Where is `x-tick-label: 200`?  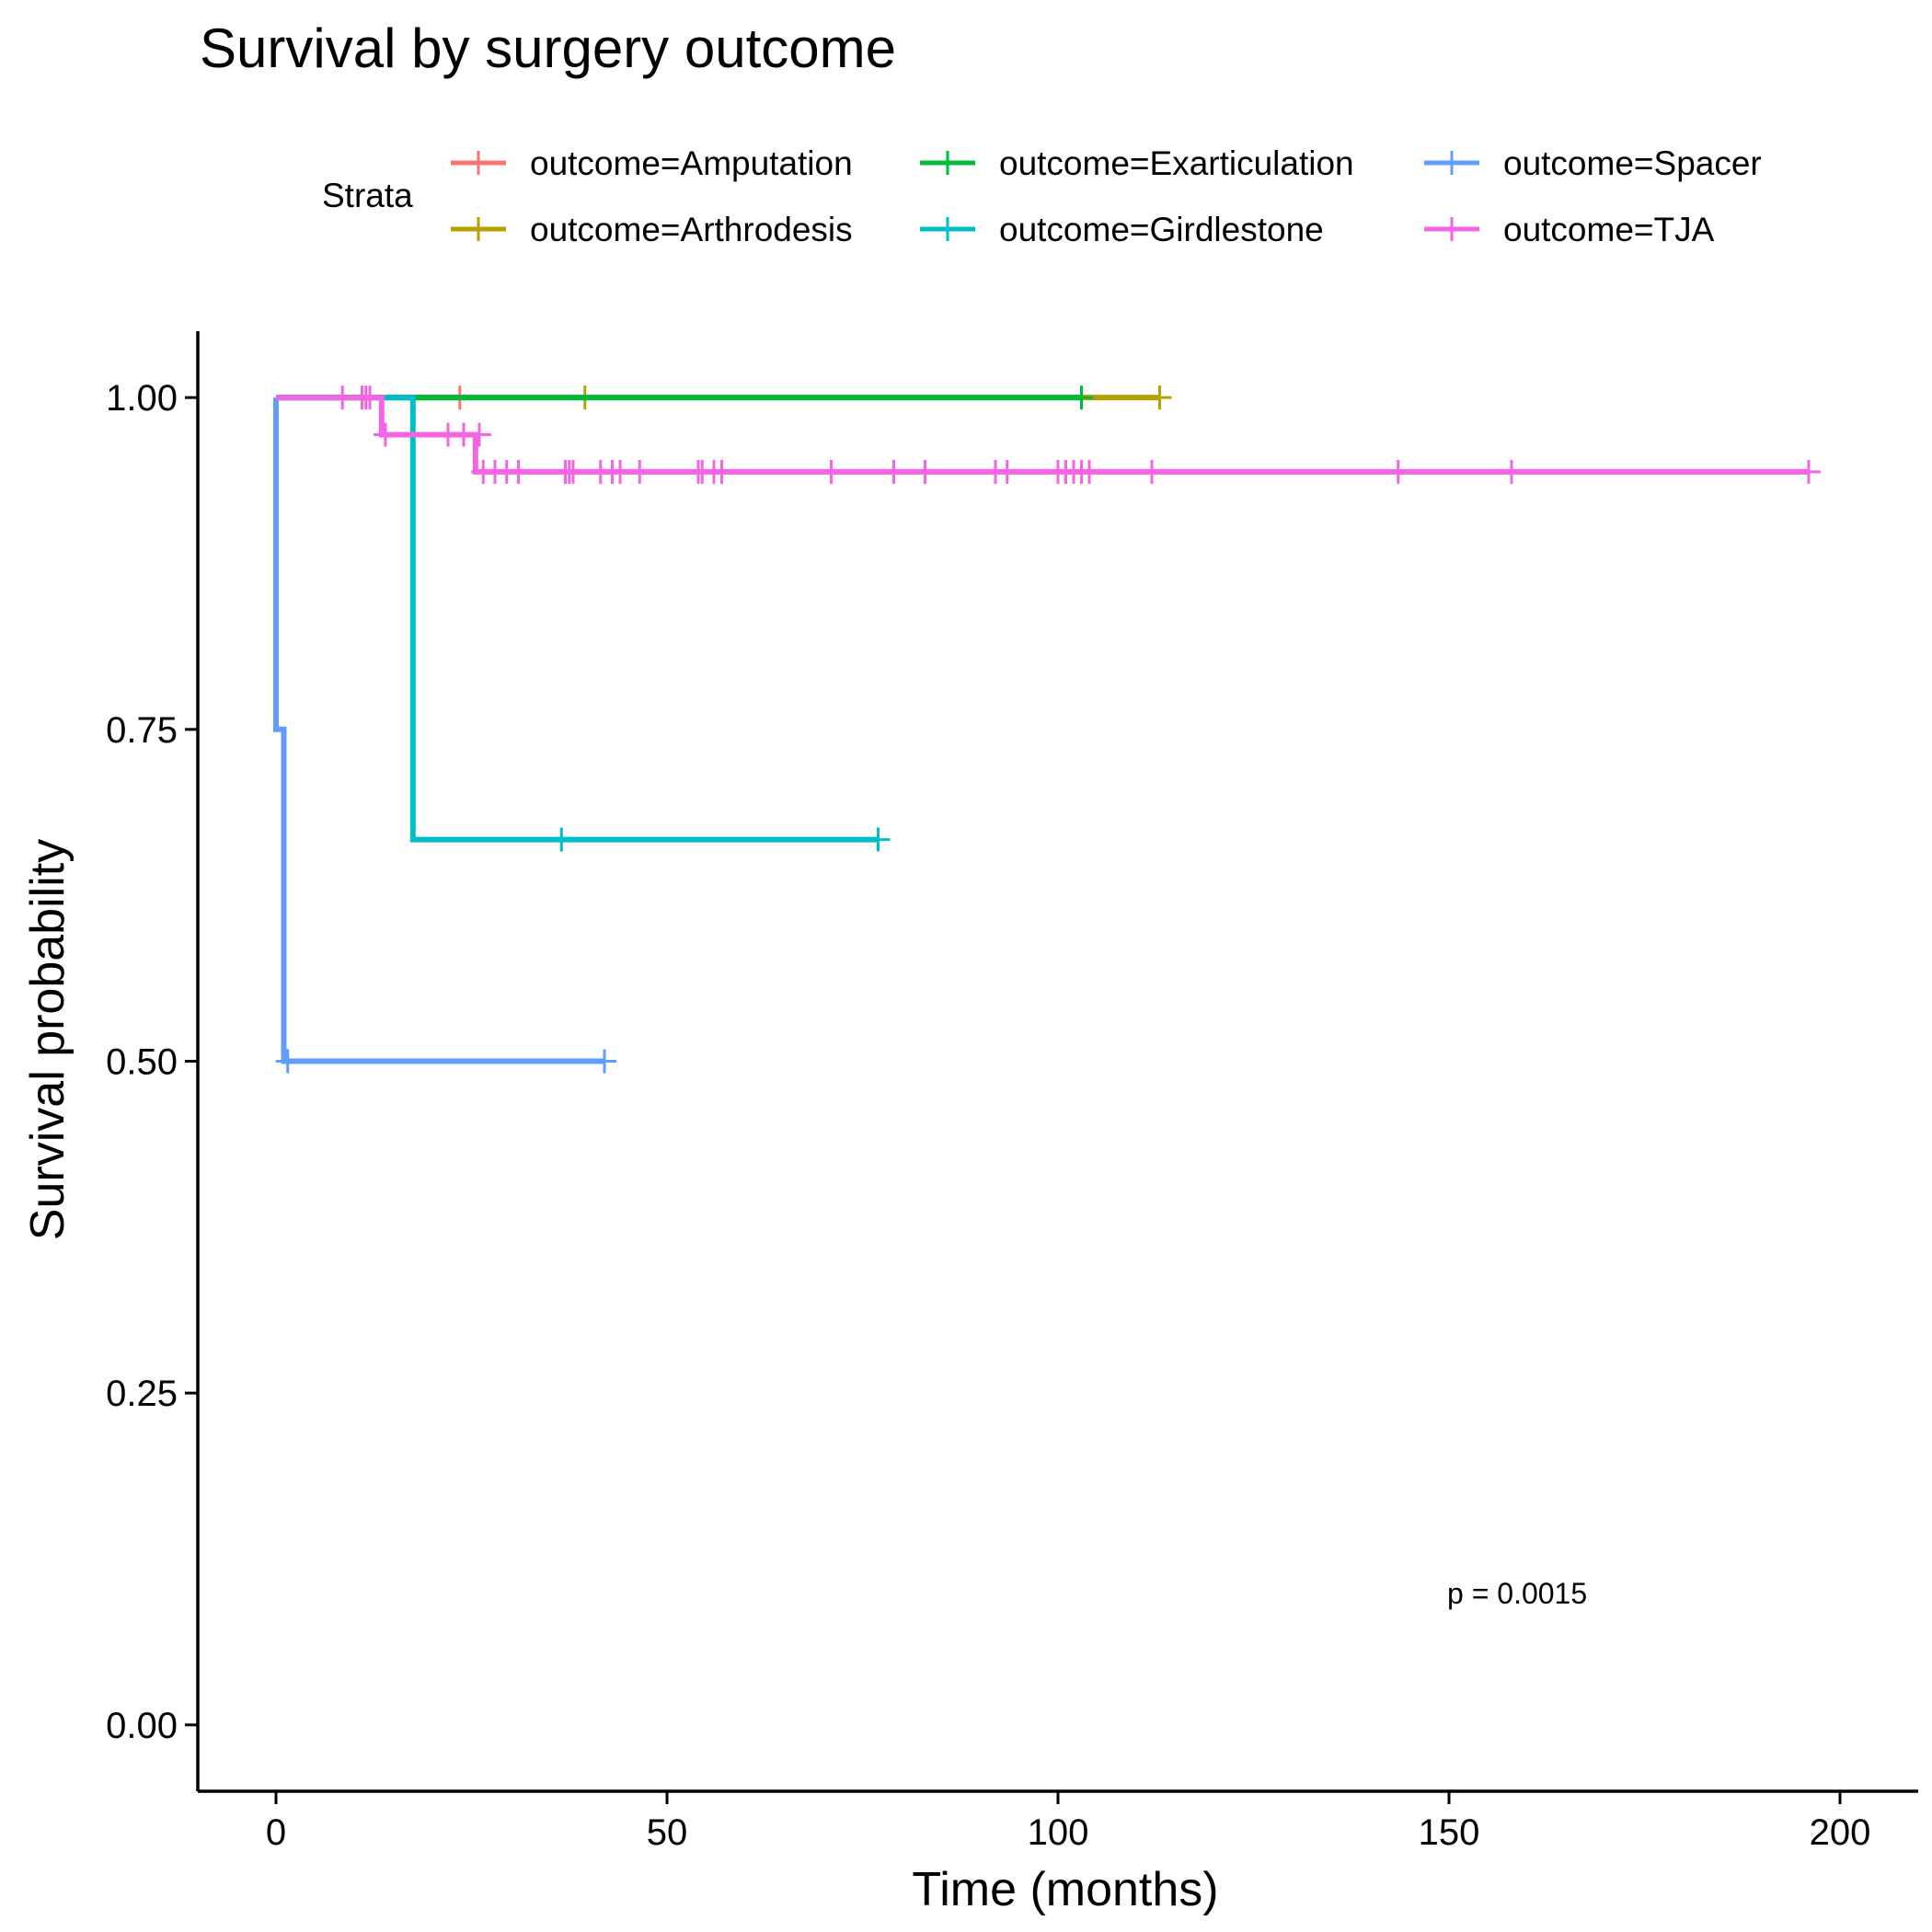
x-tick-label: 200 is located at coordinates (1840, 1832).